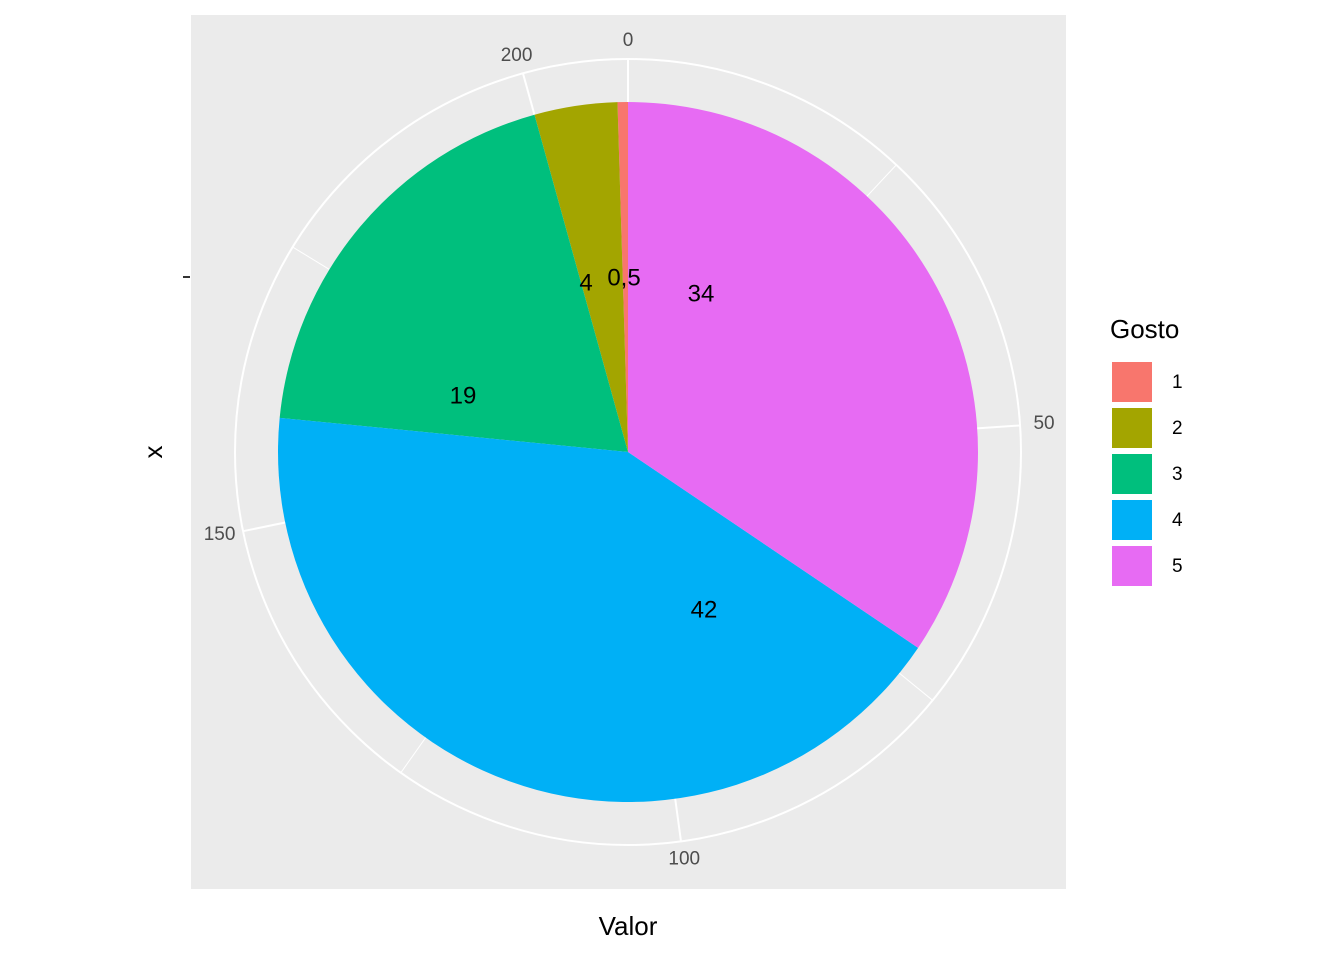 The image size is (1344, 960). I want to click on tick-label: 150, so click(220, 534).